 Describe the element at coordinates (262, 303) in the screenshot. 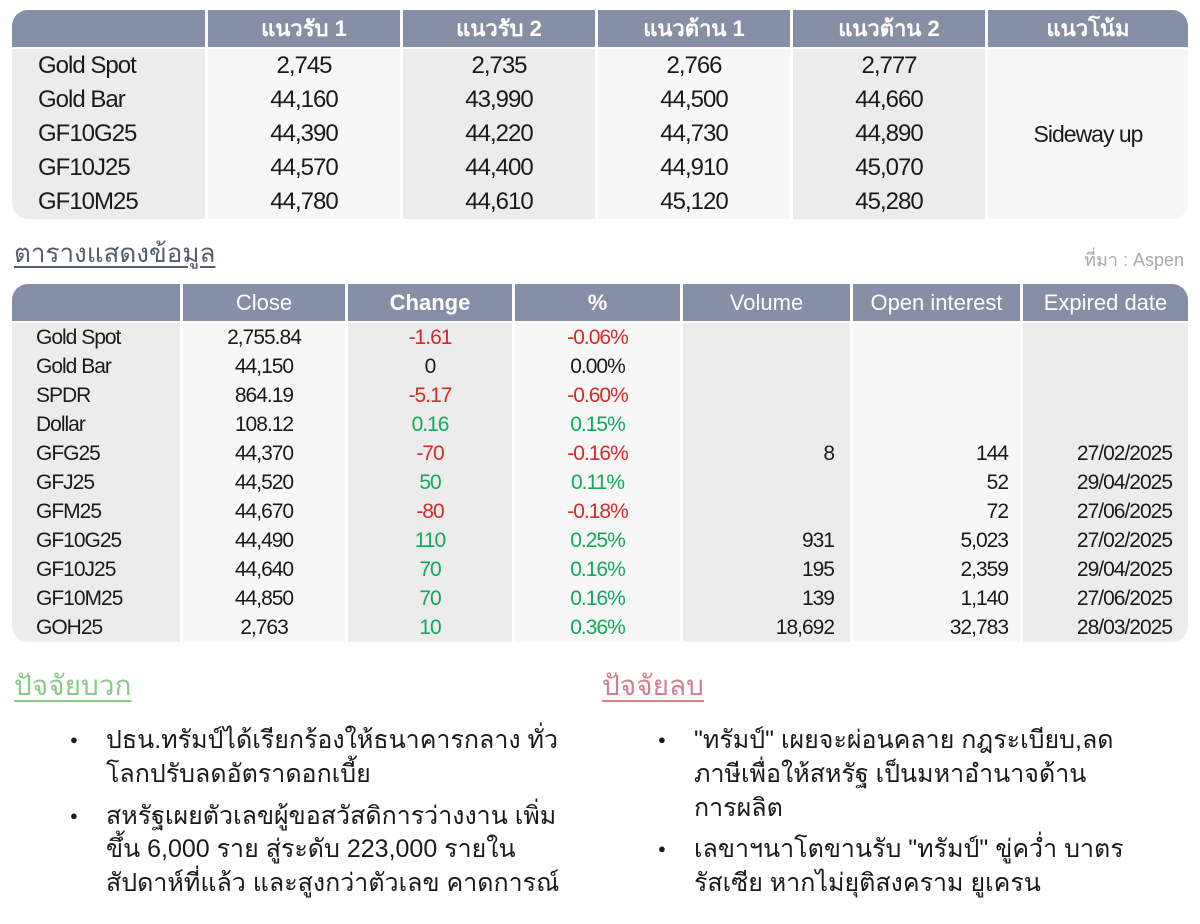

I see `column-header: Close` at that location.